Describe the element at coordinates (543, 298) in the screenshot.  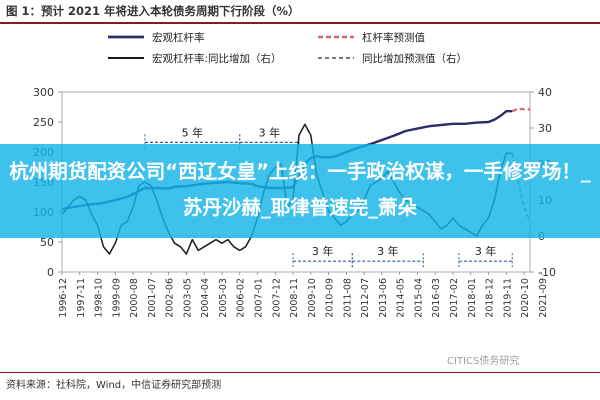
I see `x-tick-label: 2021-09` at that location.